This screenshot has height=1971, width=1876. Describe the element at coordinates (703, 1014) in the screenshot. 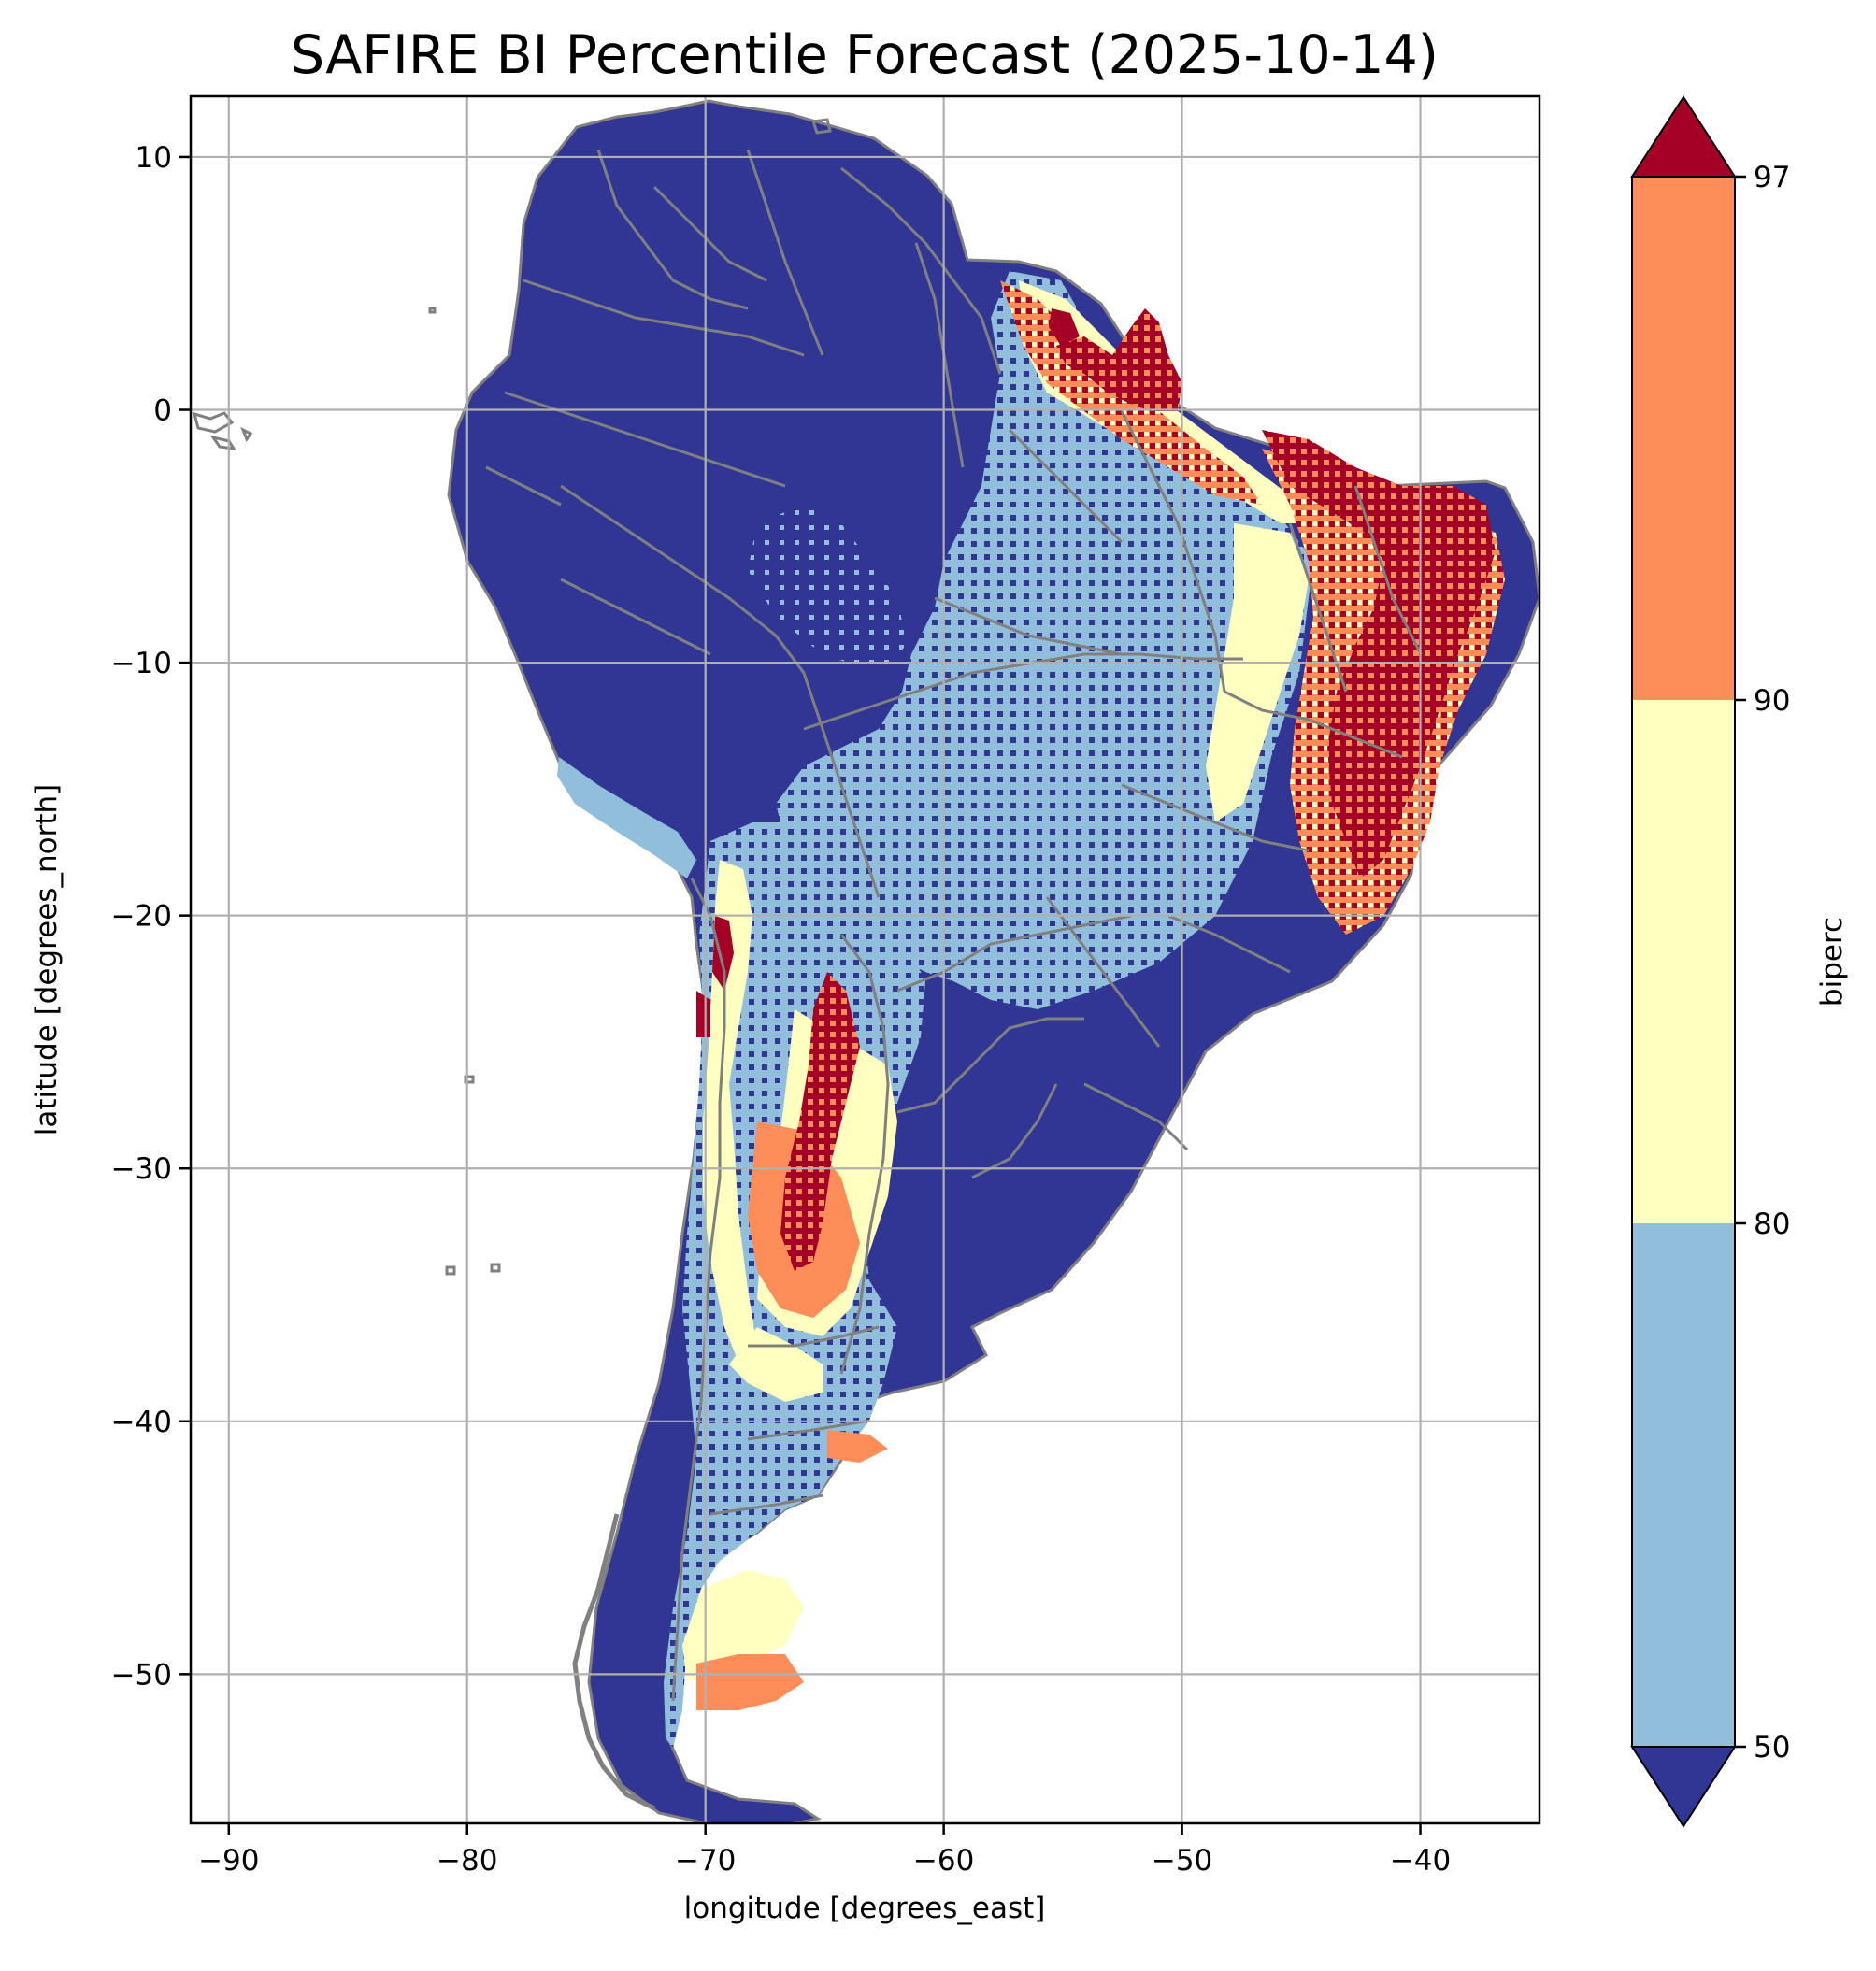

I see `region-above-97-chile-mid` at that location.